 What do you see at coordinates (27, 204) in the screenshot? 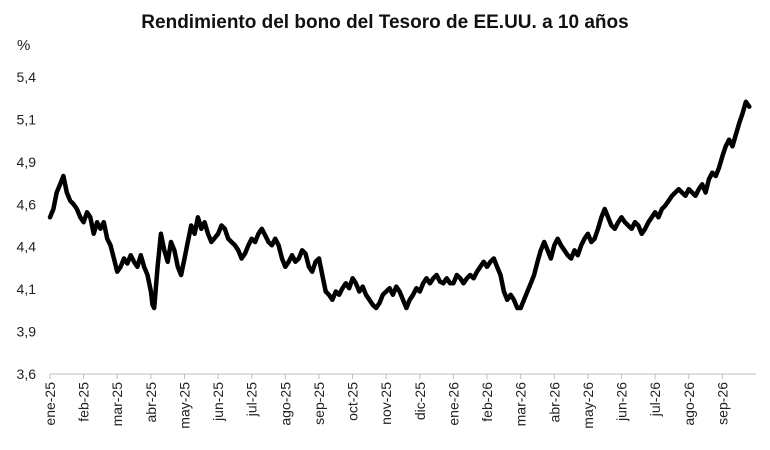
I see `y-tick-label: 4,6` at bounding box center [27, 204].